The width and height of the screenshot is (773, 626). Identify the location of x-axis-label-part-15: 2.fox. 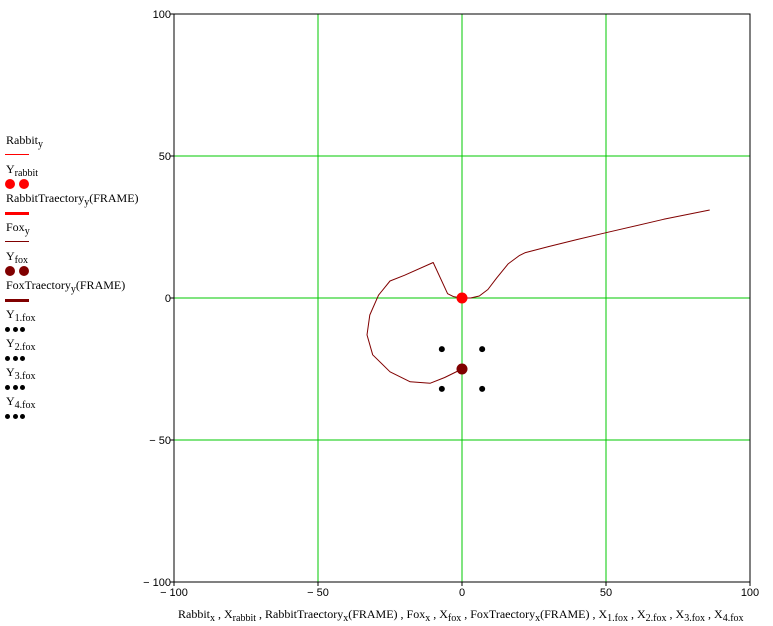
(656, 618).